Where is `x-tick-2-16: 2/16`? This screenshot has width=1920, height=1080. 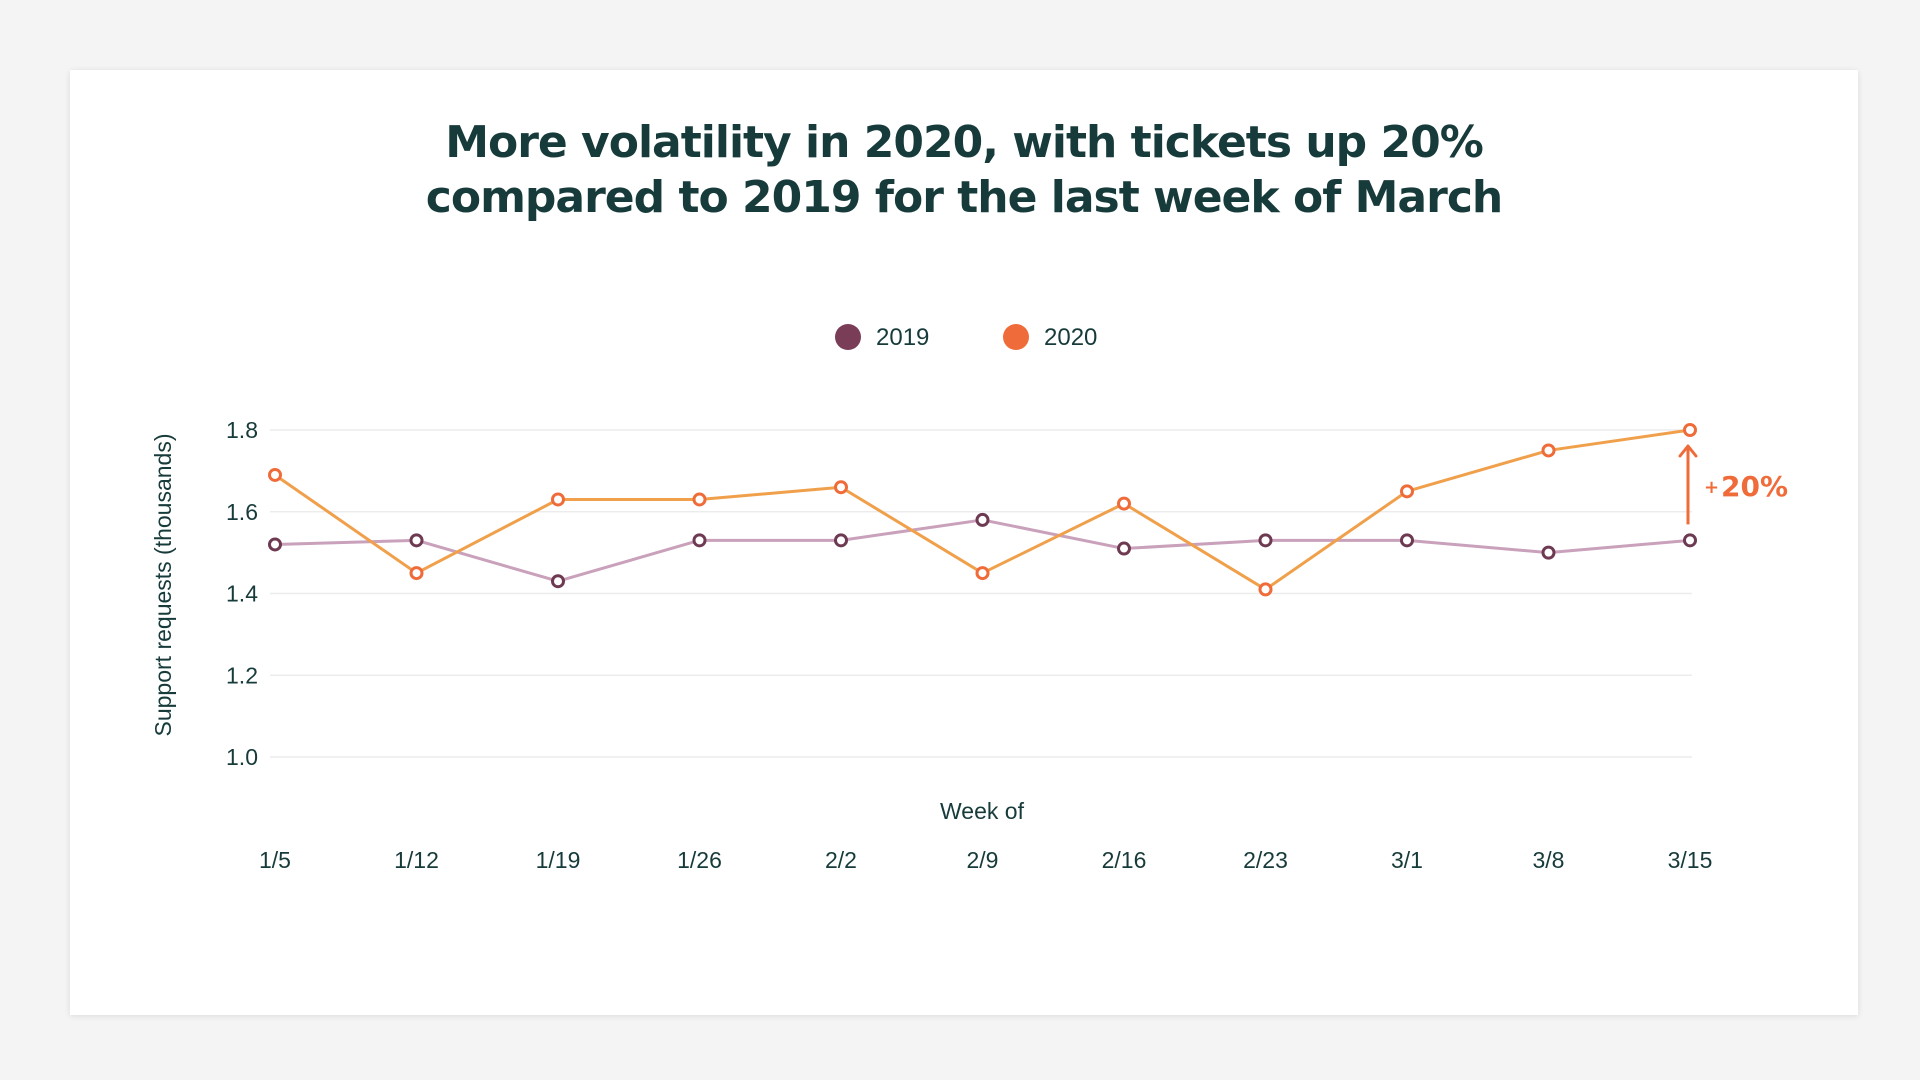 x-tick-2-16: 2/16 is located at coordinates (1124, 860).